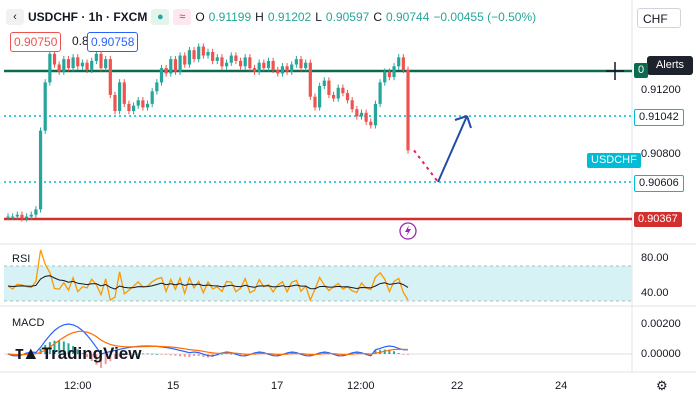  What do you see at coordinates (614, 160) in the screenshot?
I see `symbol-price-tag: USDCHF` at bounding box center [614, 160].